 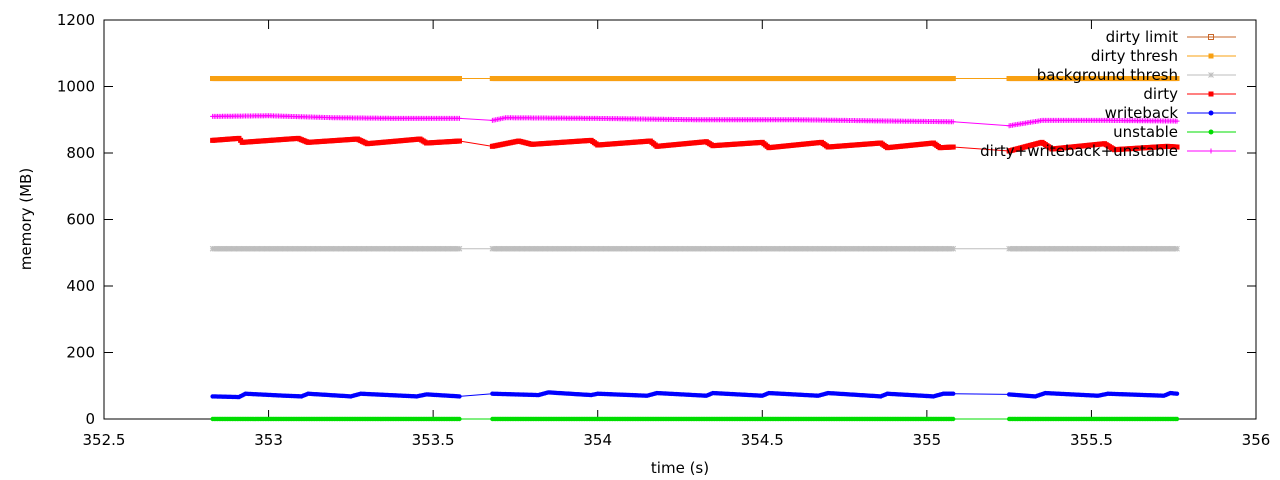 What do you see at coordinates (1189, 94) in the screenshot?
I see `legend-item: dirty` at bounding box center [1189, 94].